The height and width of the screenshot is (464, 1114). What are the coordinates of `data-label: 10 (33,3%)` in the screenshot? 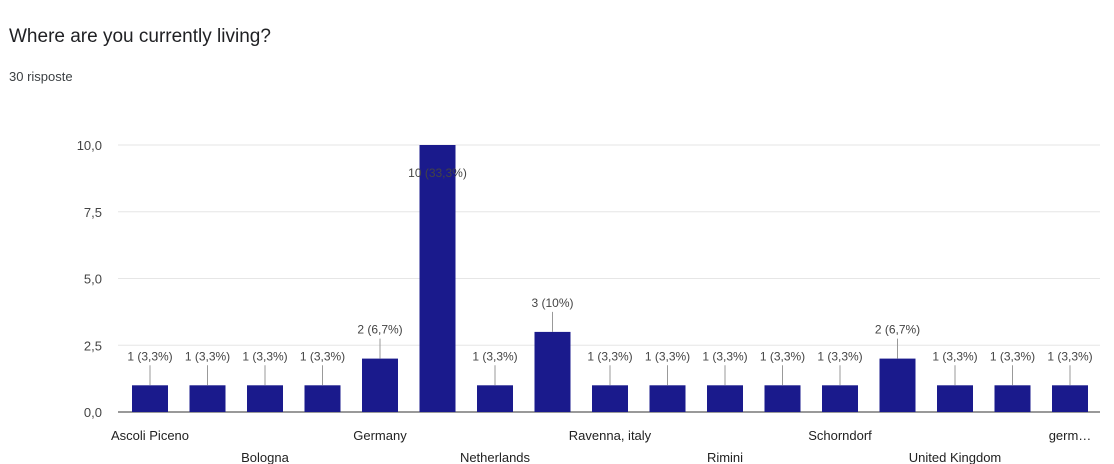 It's located at (437, 173).